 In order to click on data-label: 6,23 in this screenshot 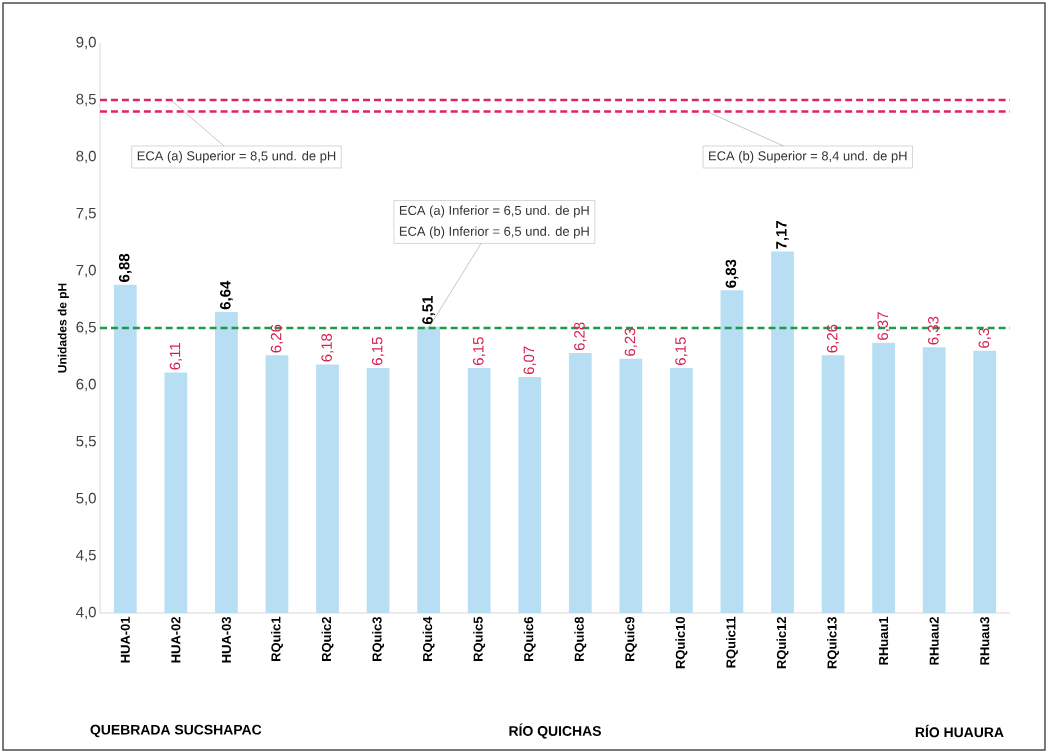, I will do `click(631, 342)`.